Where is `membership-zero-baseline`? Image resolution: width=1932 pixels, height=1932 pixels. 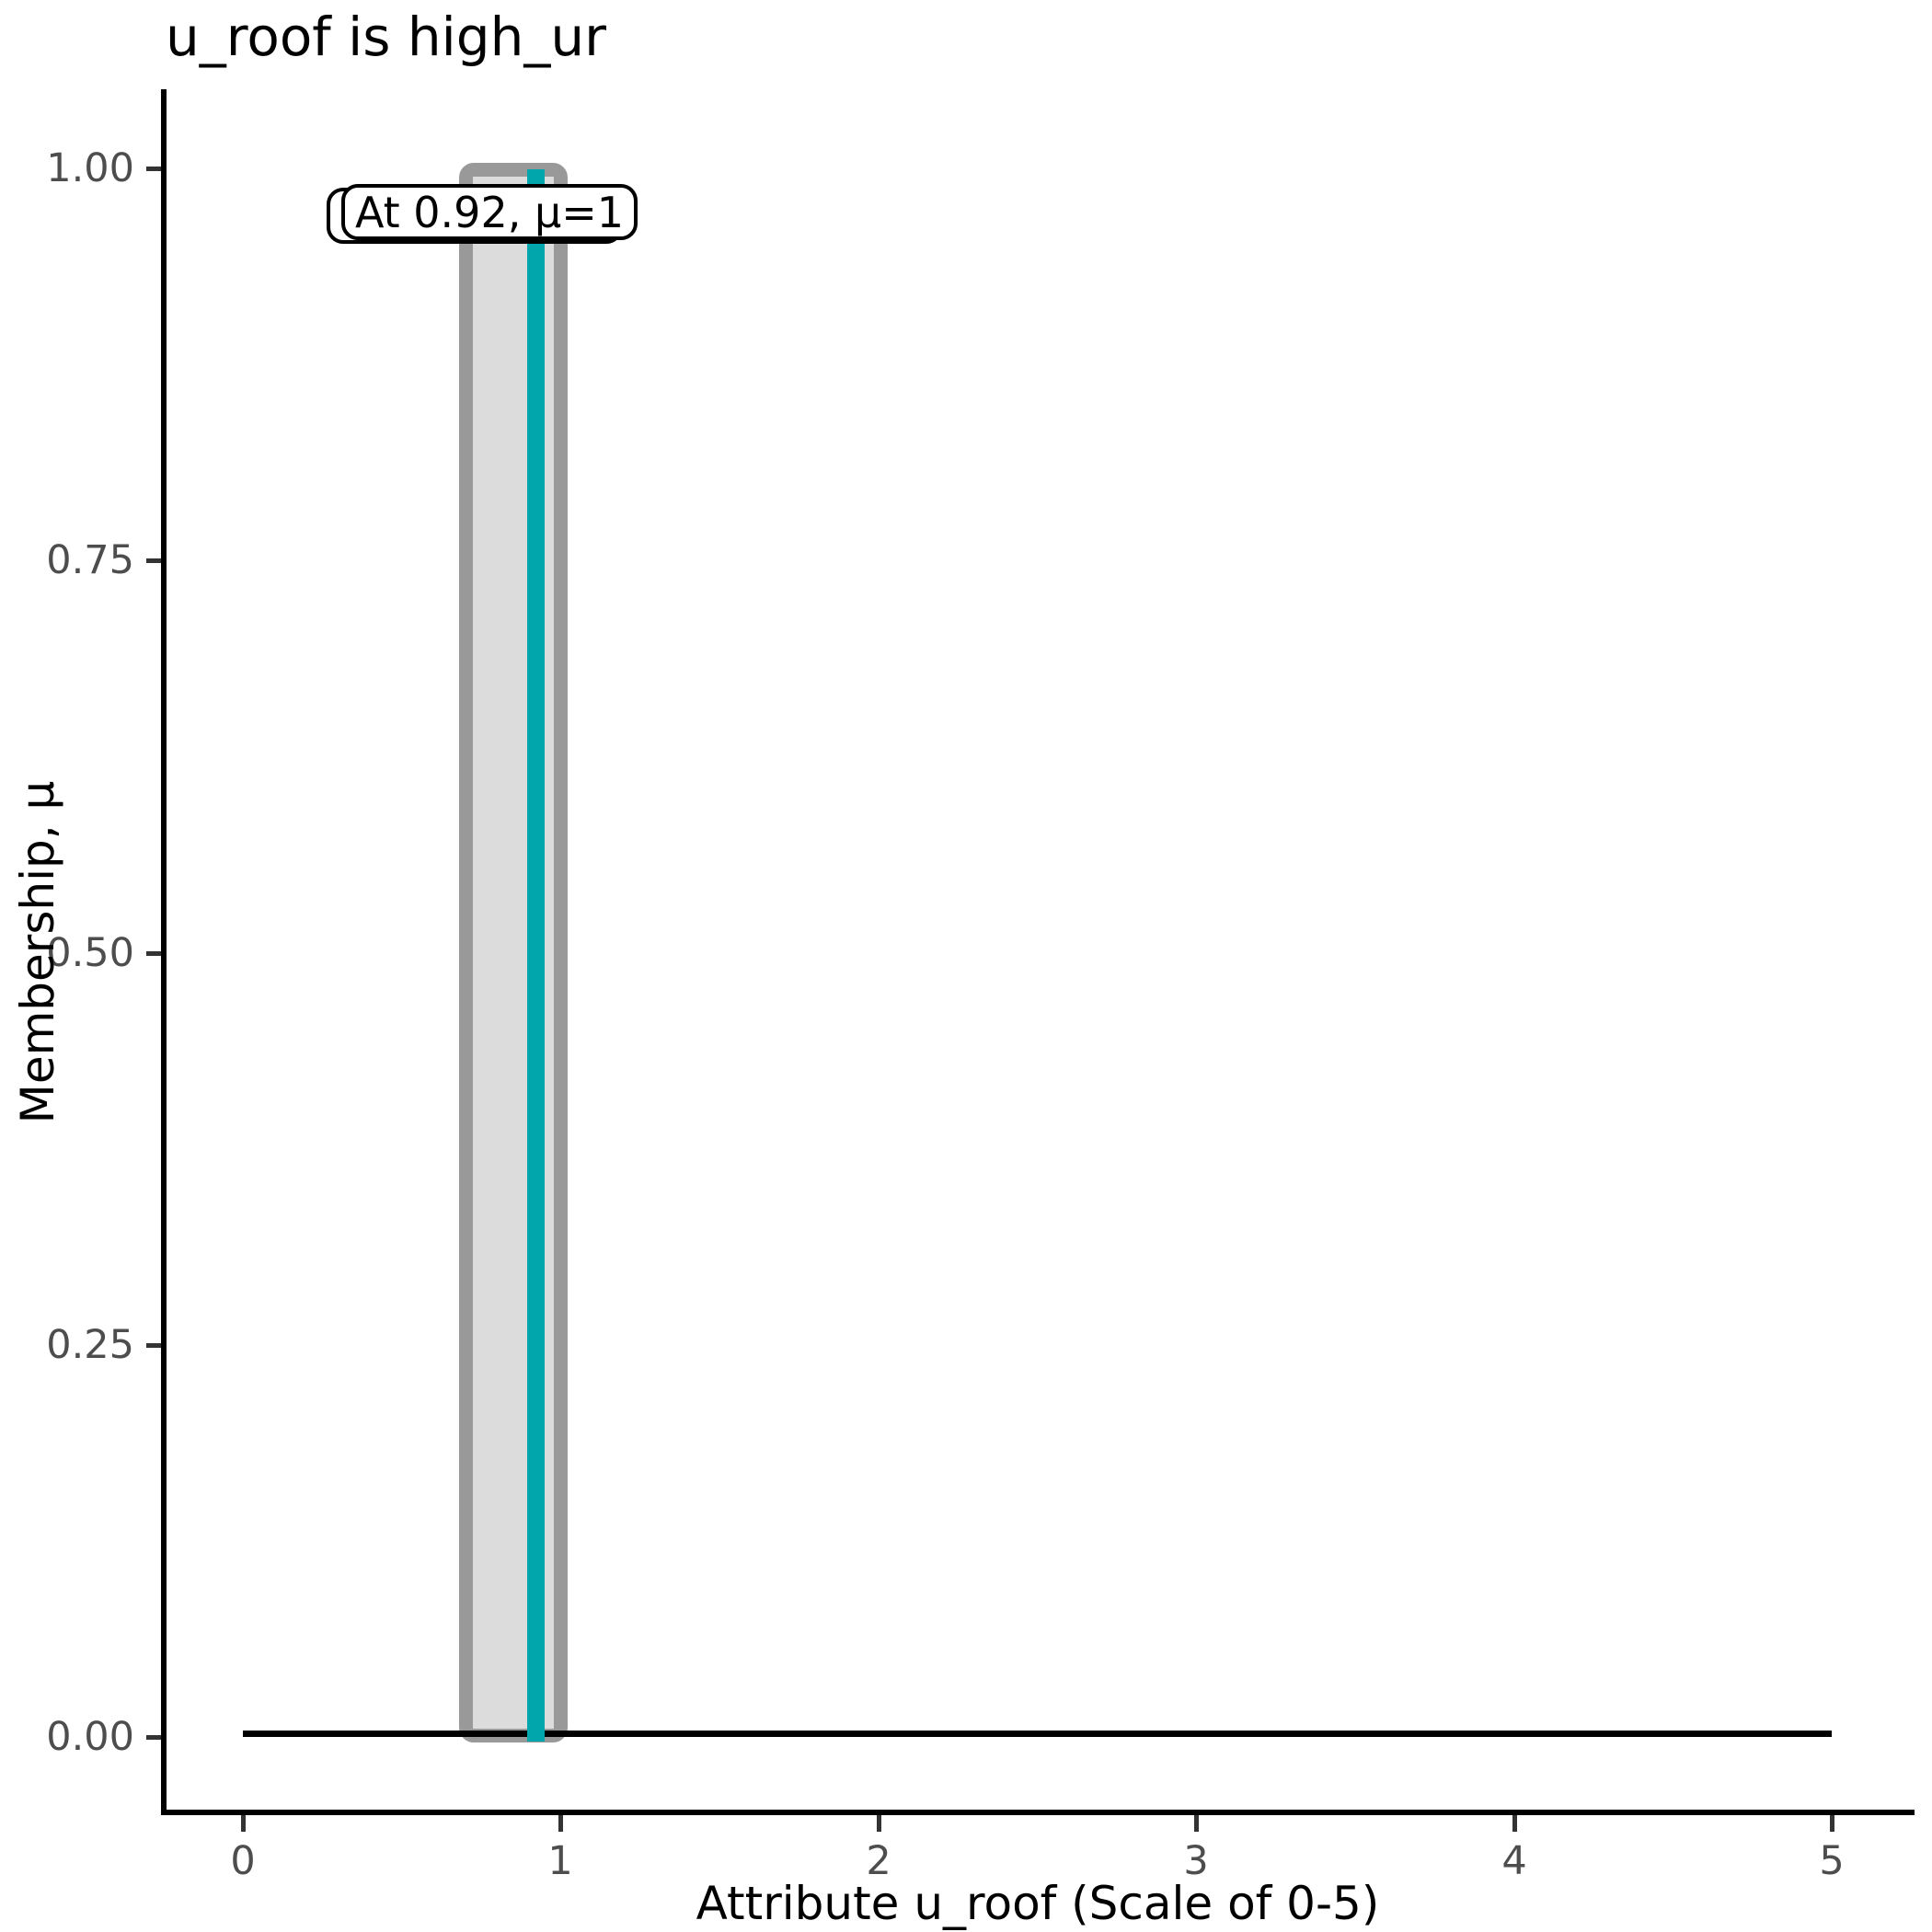 membership-zero-baseline is located at coordinates (1037, 1734).